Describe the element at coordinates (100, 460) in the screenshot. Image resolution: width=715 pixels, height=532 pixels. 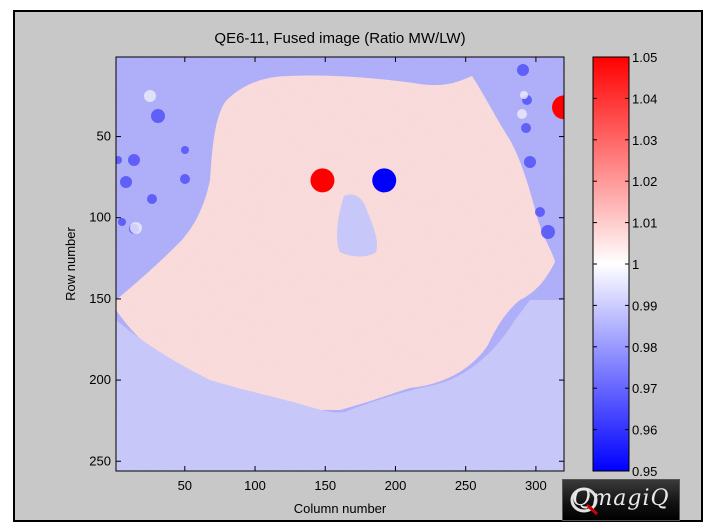
I see `y-tick-label: 250` at that location.